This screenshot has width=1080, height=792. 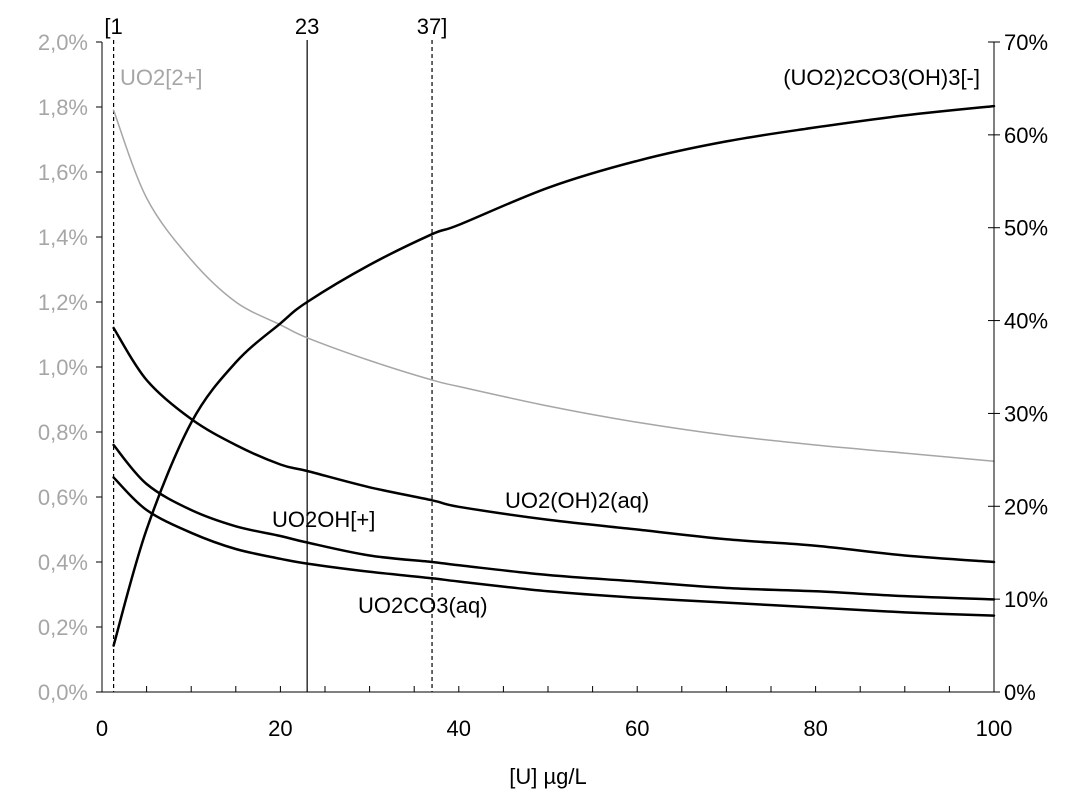 I want to click on y-right-tick-label: 50%, so click(x=1026, y=228).